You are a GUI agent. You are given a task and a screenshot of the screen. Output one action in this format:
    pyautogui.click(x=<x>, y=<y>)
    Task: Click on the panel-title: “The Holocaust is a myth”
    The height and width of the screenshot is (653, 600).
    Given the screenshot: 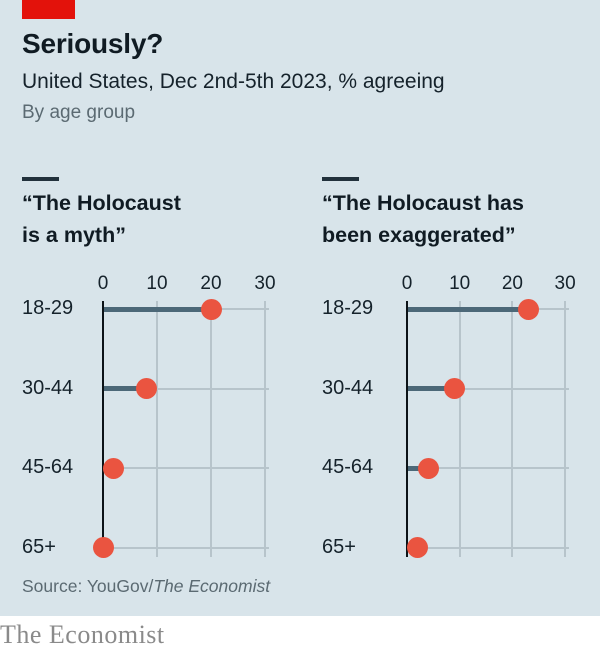 What is the action you would take?
    pyautogui.click(x=156, y=219)
    